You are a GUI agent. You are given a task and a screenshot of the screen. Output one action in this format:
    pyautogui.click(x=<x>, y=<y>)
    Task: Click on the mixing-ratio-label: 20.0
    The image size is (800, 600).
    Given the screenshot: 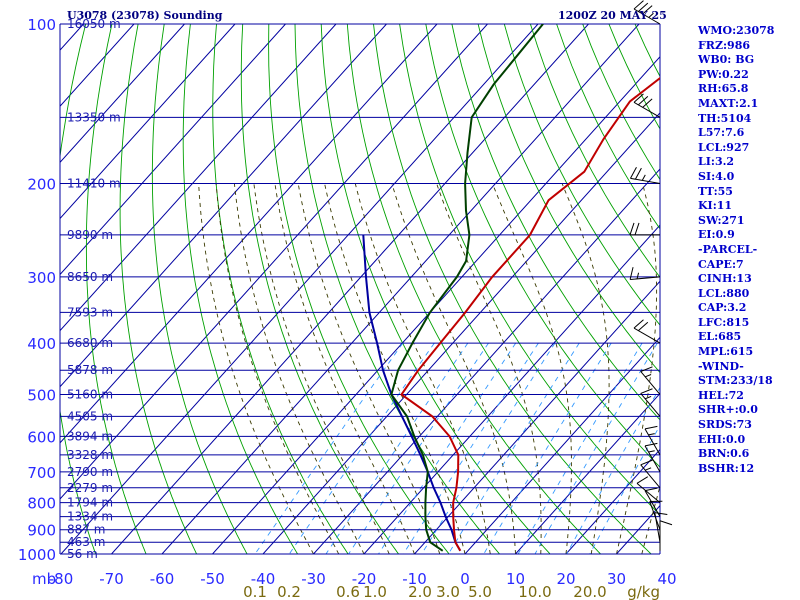 What is the action you would take?
    pyautogui.click(x=589, y=591)
    